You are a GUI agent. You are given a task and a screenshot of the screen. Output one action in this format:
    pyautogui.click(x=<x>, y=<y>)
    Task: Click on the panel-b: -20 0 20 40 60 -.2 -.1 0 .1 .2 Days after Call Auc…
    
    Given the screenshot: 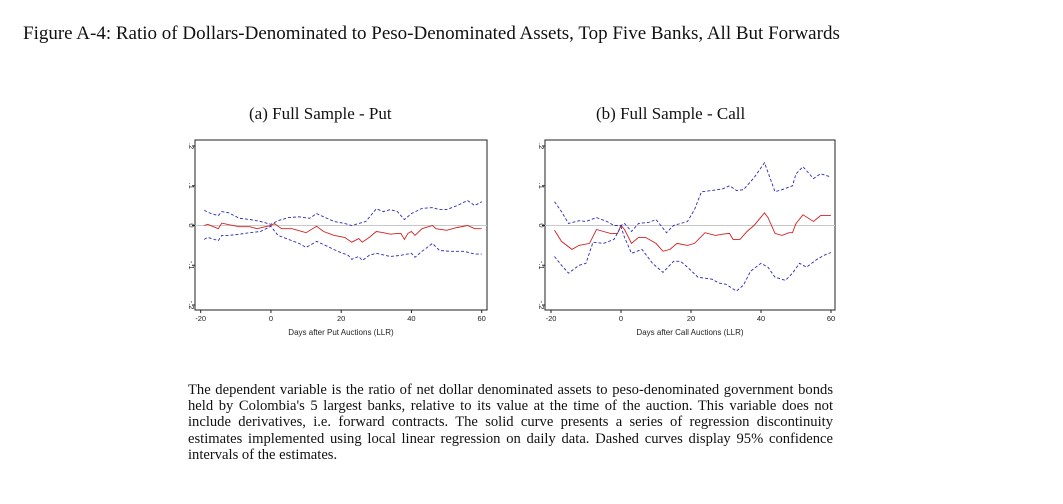 What is the action you would take?
    pyautogui.click(x=686, y=238)
    